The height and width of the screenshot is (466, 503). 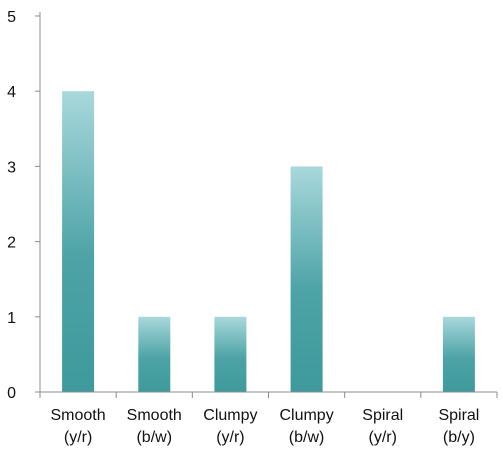 I want to click on y-tick-label-0: 0, so click(x=11, y=393).